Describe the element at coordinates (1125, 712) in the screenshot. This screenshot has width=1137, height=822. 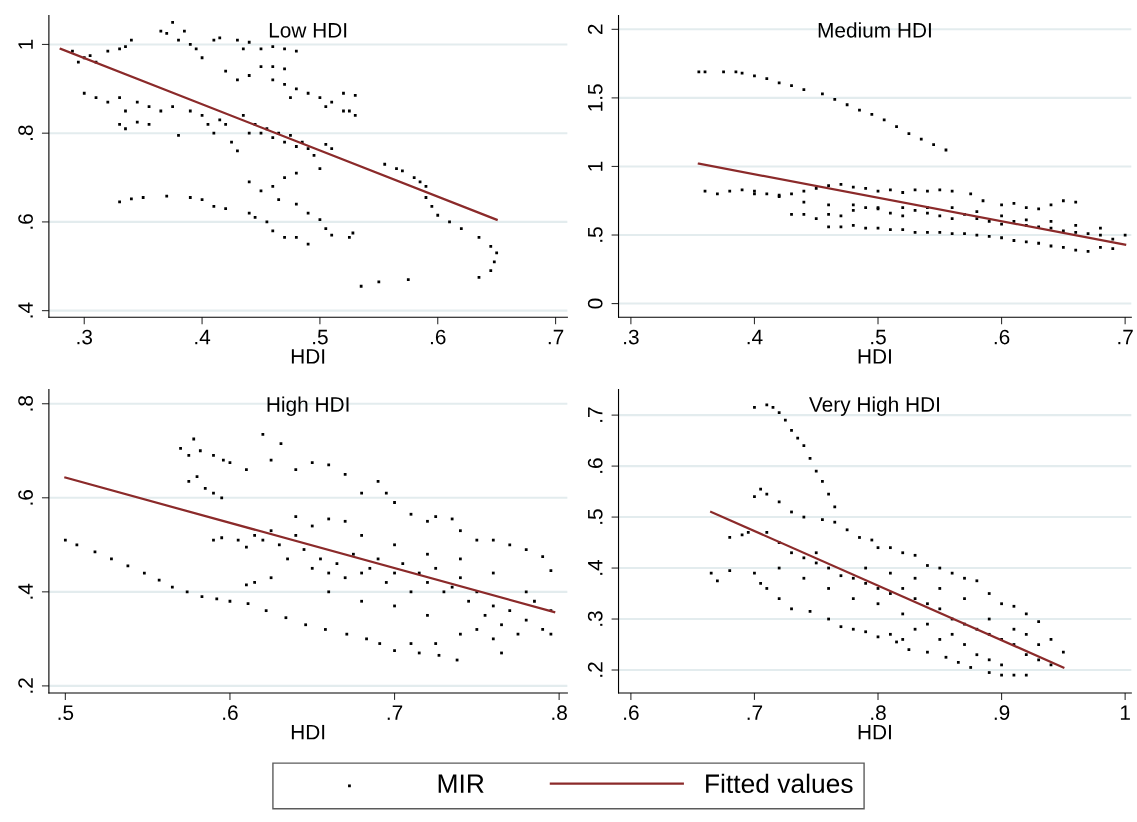
I see `x-tick-label: 1` at that location.